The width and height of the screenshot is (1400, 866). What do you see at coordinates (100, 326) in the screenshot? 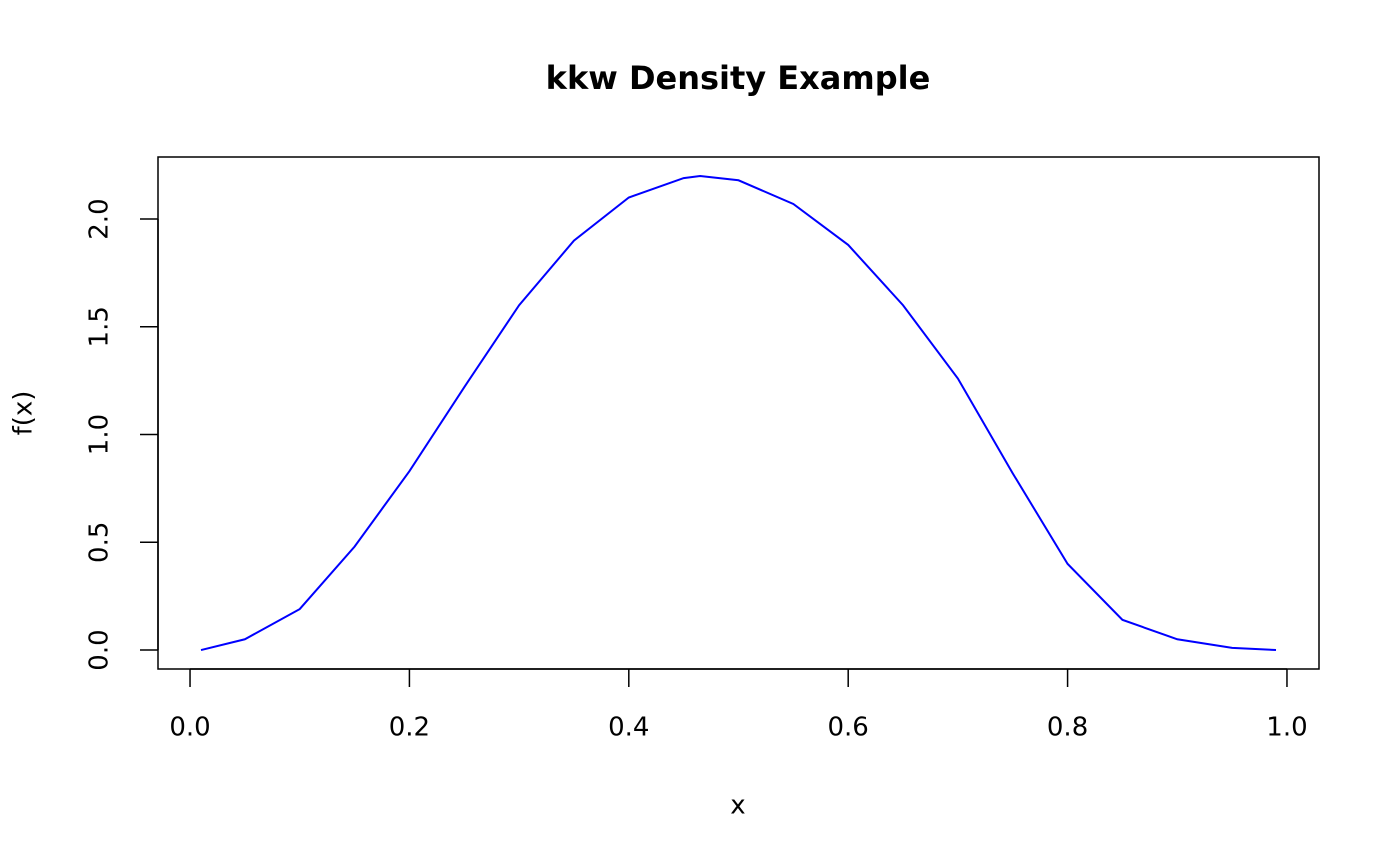
I see `y-tick-label: 1.5` at bounding box center [100, 326].